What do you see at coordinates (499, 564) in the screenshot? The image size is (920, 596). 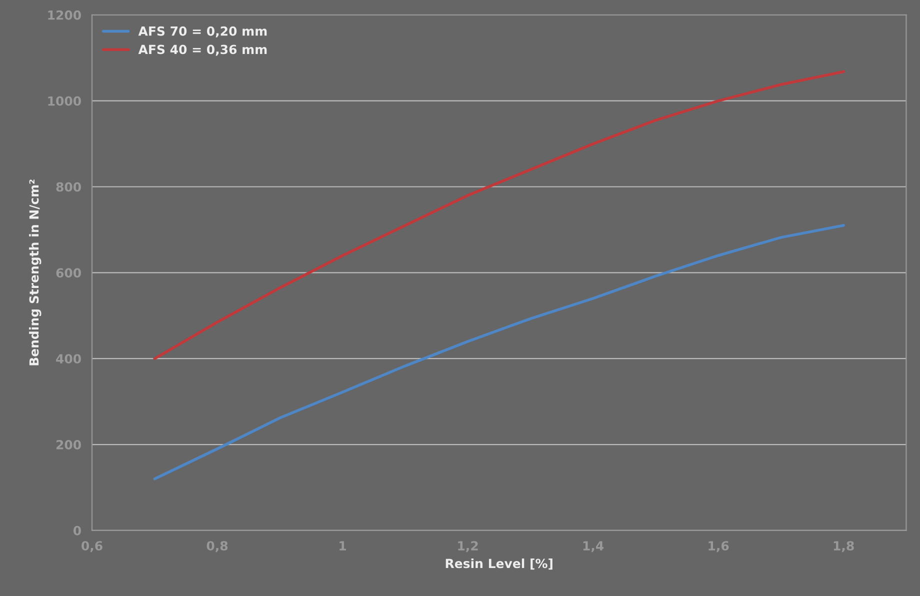 I see `x-axis-title: Resin Level [%]` at bounding box center [499, 564].